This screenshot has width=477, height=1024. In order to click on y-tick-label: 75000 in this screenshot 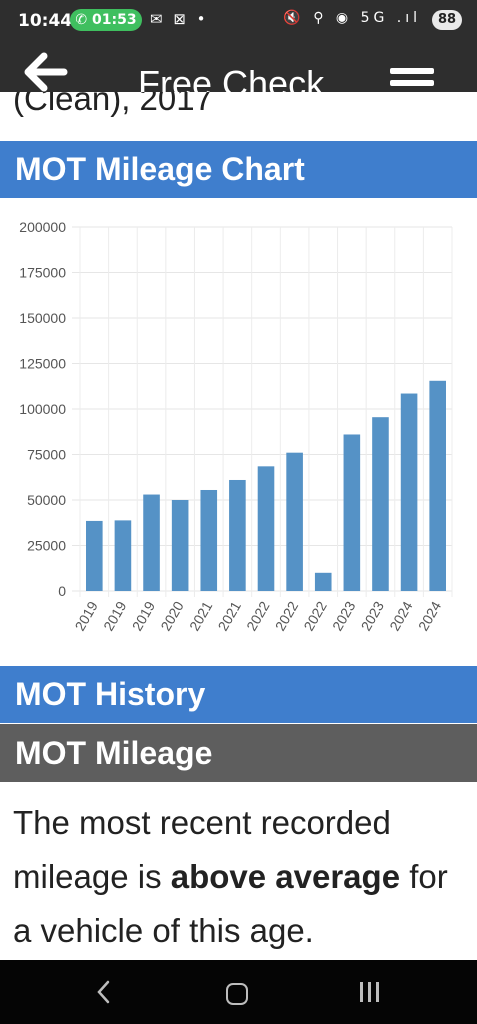, I will do `click(46, 455)`.